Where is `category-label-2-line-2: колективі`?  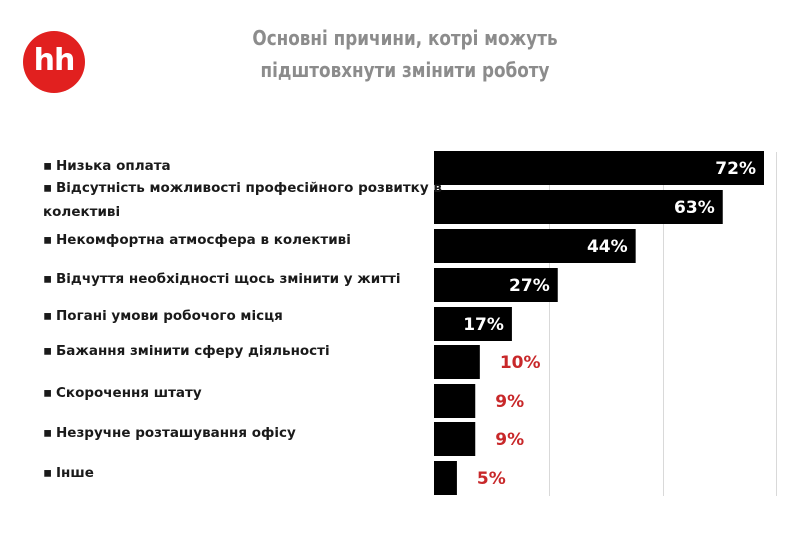 category-label-2-line-2: колективі is located at coordinates (81, 212).